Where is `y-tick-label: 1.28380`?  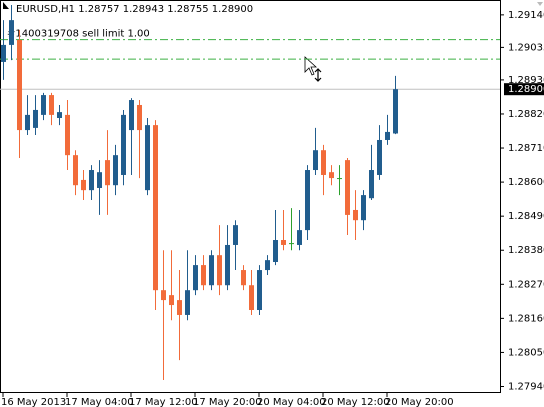 y-tick-label: 1.28380 is located at coordinates (526, 250).